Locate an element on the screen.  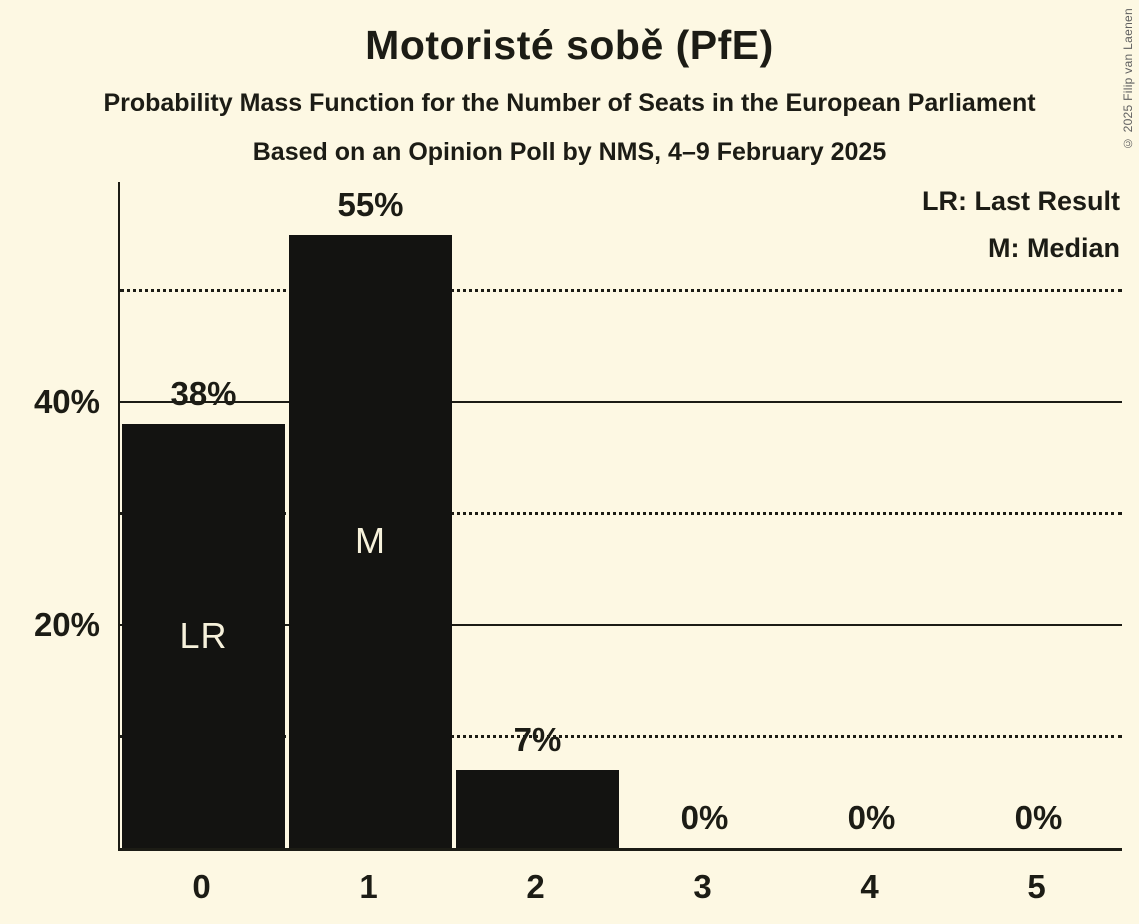
y-tick-label-20pct: 20% is located at coordinates (66, 624).